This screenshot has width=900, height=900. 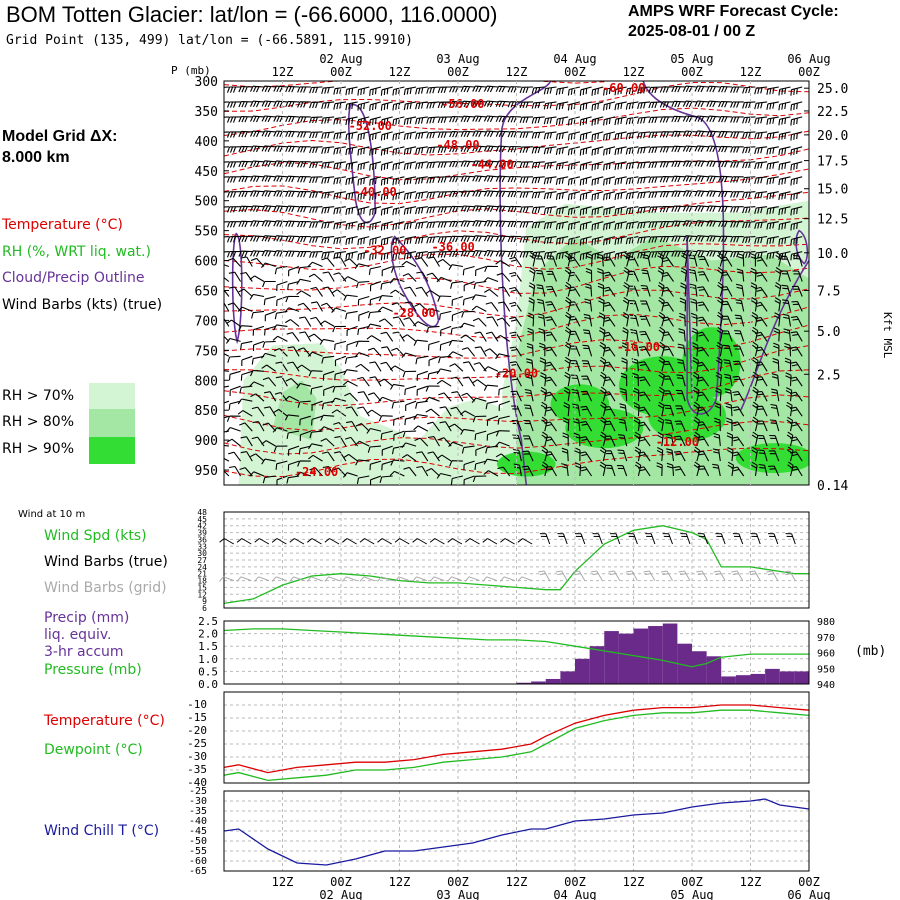 What do you see at coordinates (413, 313) in the screenshot?
I see `temperature-contour-label: -28.00` at bounding box center [413, 313].